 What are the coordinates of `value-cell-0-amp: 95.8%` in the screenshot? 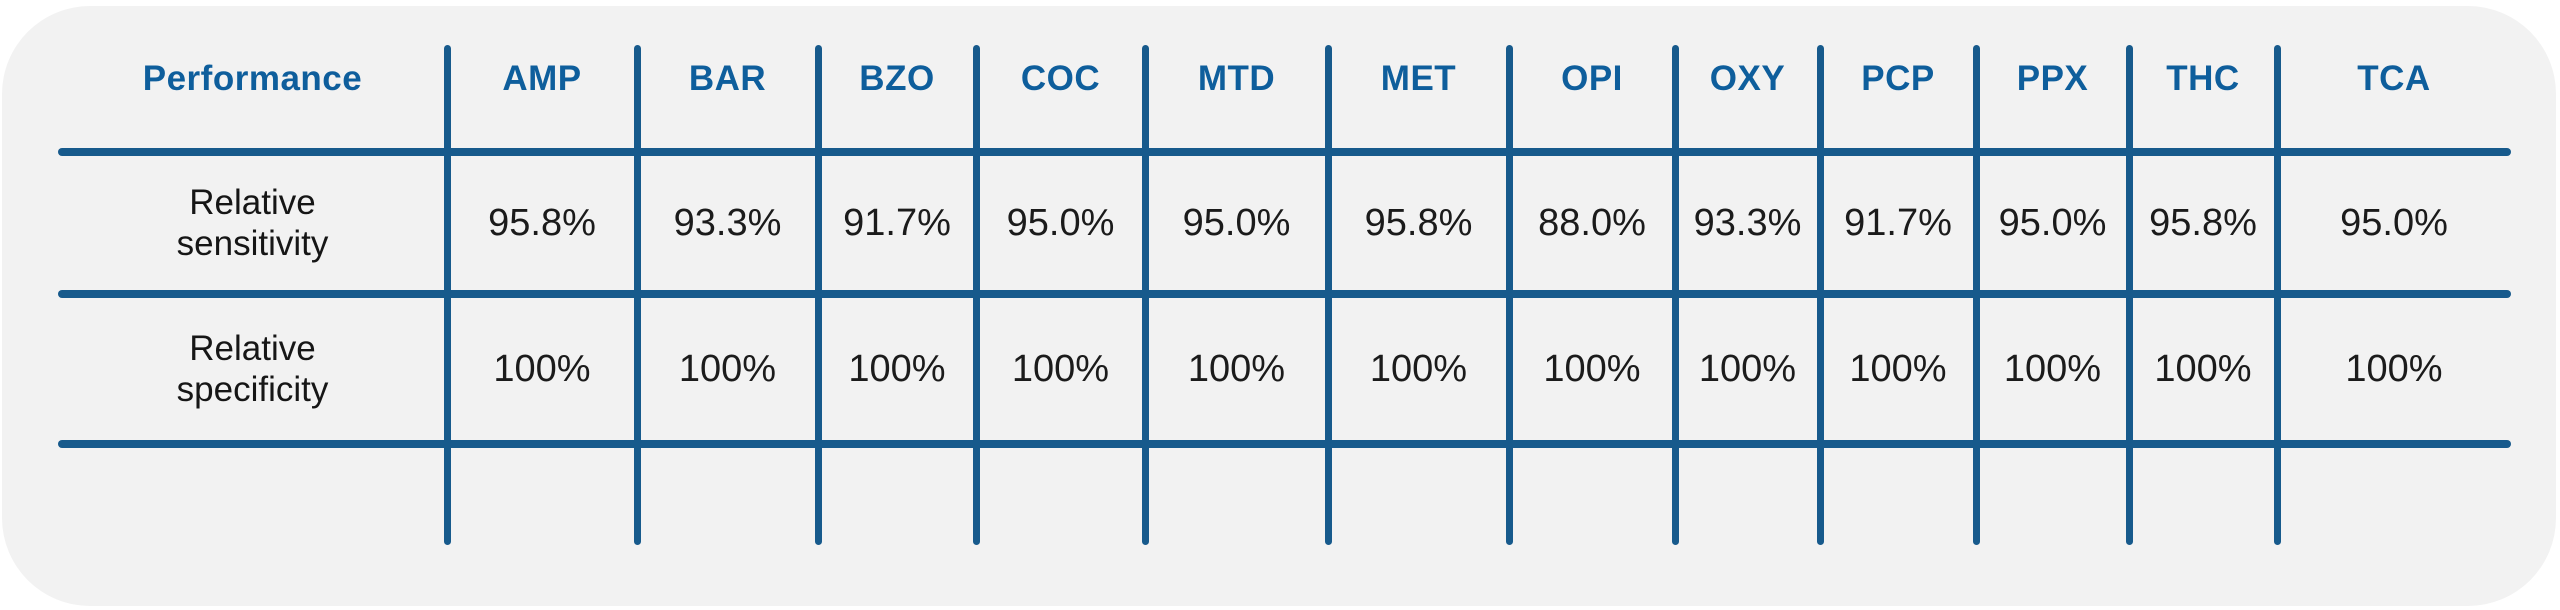 It's located at (542, 222).